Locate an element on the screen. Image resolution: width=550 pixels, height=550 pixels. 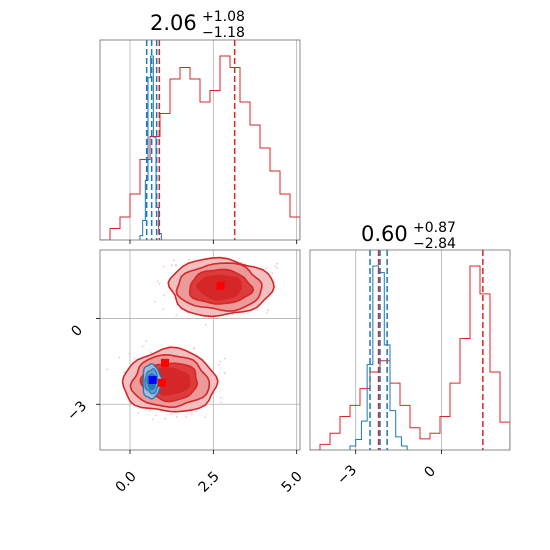
contour-ytick-label-1: 0 is located at coordinates (77, 331).